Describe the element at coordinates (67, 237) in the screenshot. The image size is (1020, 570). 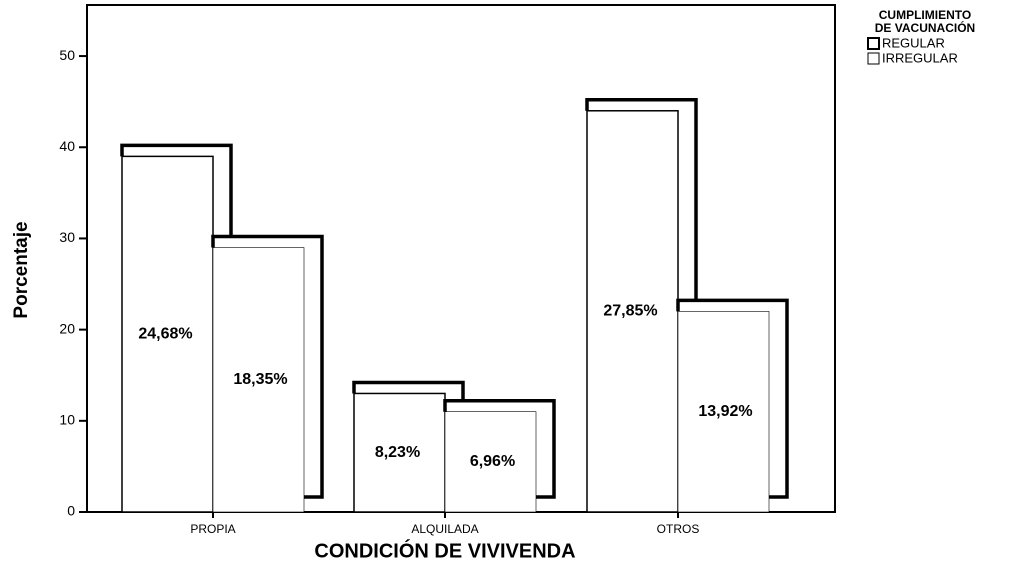
I see `y-tick-label: 30` at that location.